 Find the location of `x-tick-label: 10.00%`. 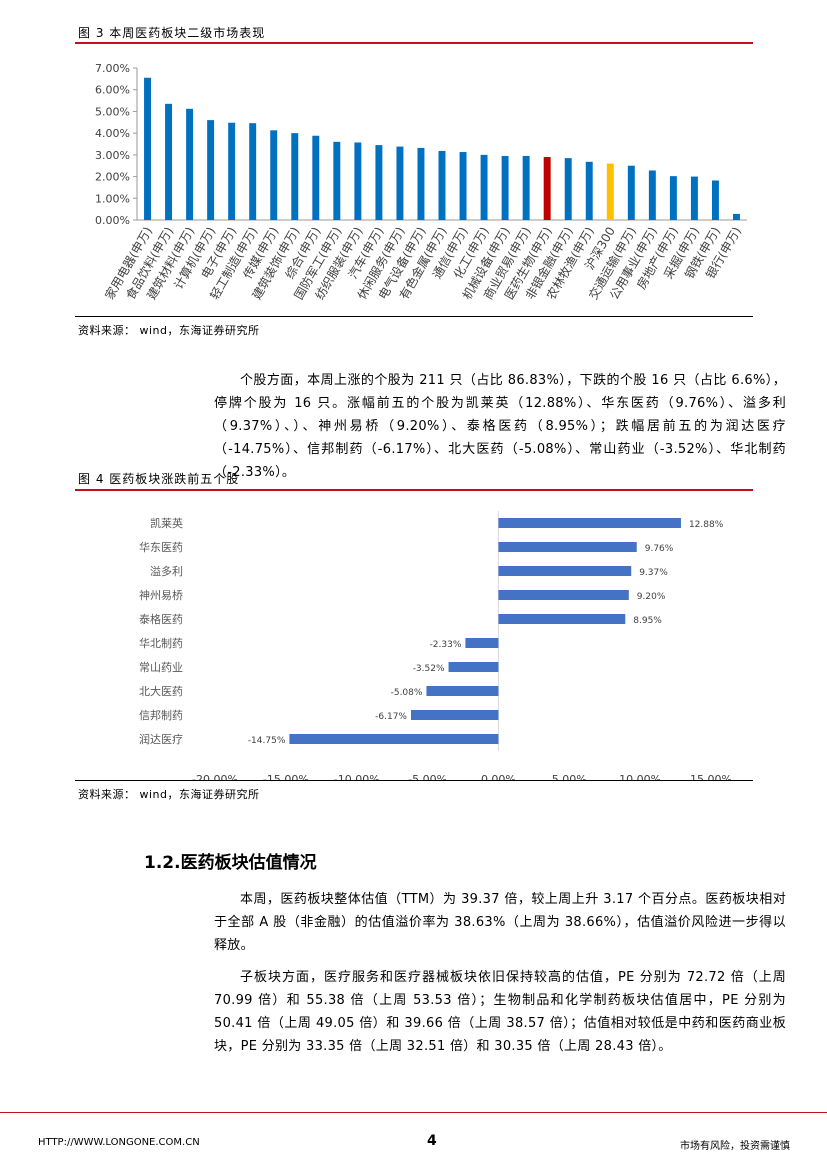

x-tick-label: 10.00% is located at coordinates (640, 776).